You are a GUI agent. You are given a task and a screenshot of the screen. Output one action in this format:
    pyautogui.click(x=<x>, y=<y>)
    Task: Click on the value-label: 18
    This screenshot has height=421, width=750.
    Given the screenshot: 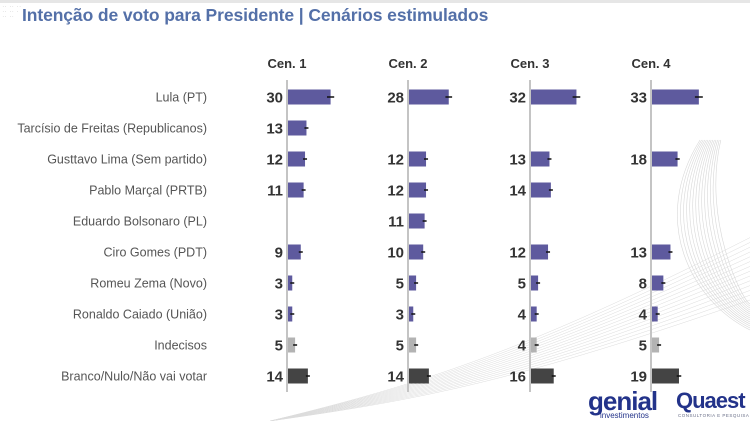 What is the action you would take?
    pyautogui.click(x=638, y=160)
    